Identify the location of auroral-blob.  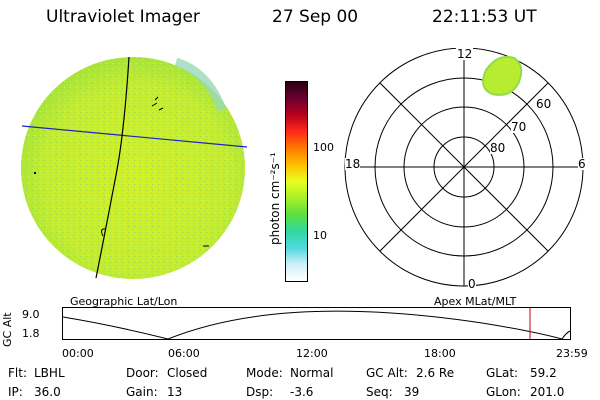
(502, 75).